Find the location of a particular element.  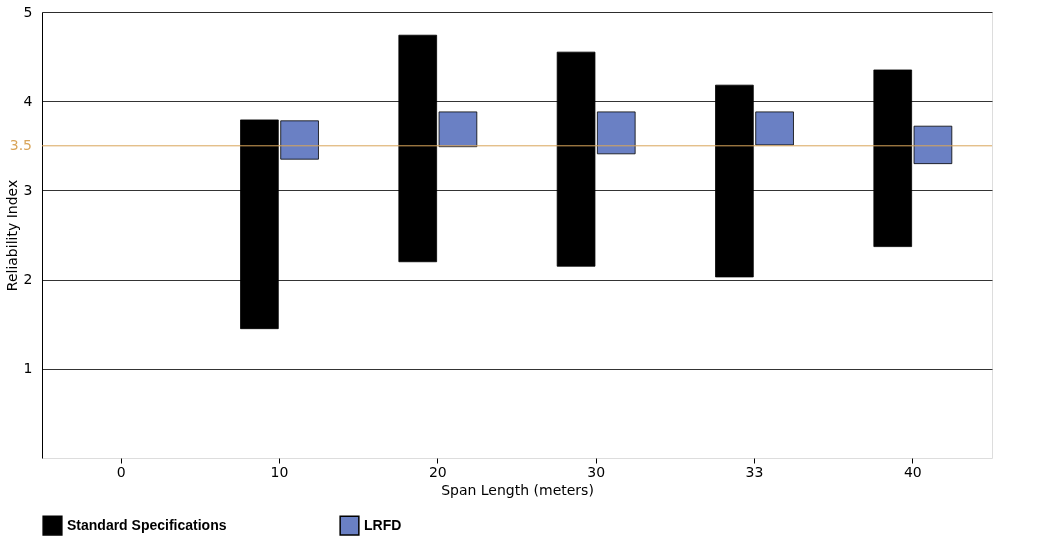

x-tick-label: 10 is located at coordinates (279, 471).